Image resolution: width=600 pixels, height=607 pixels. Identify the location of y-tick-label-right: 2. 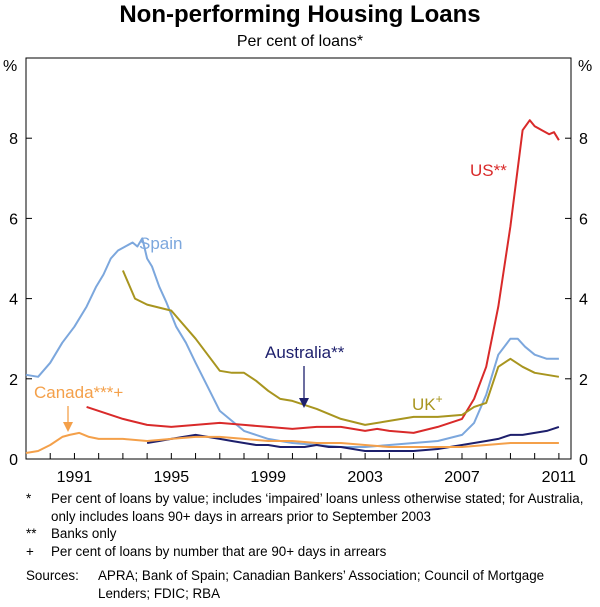
(583, 380).